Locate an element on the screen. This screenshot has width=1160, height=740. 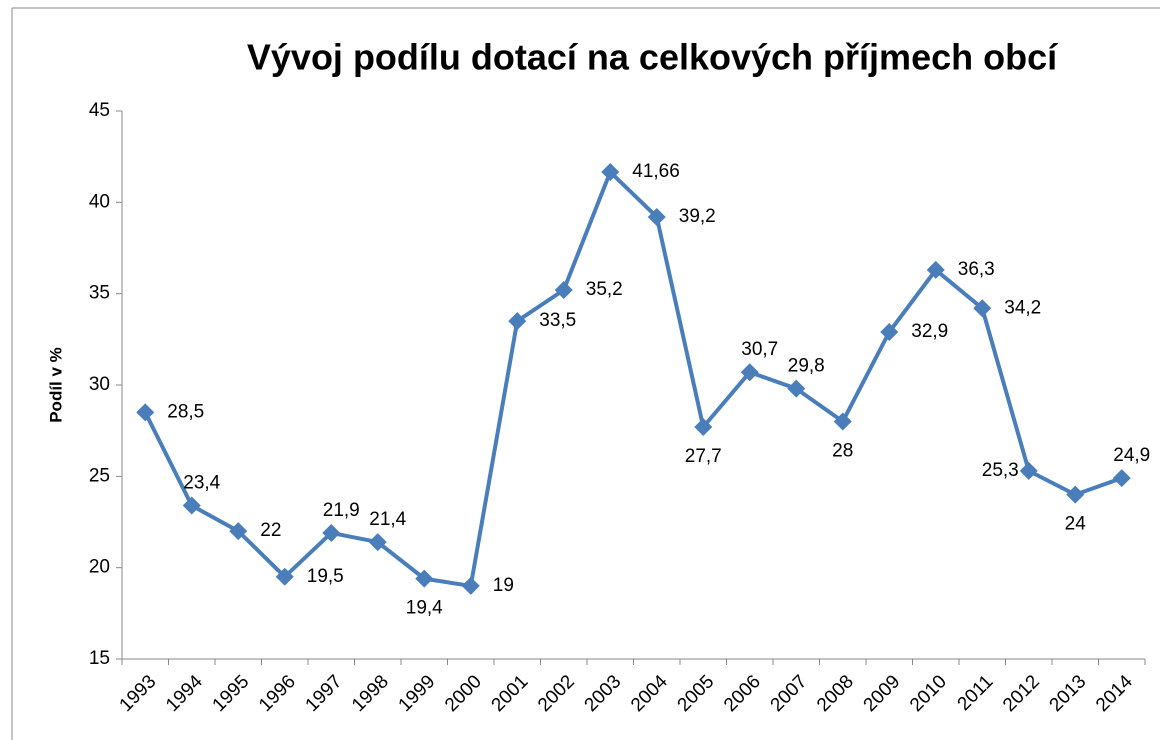
x-tick-label: 1999 is located at coordinates (417, 693).